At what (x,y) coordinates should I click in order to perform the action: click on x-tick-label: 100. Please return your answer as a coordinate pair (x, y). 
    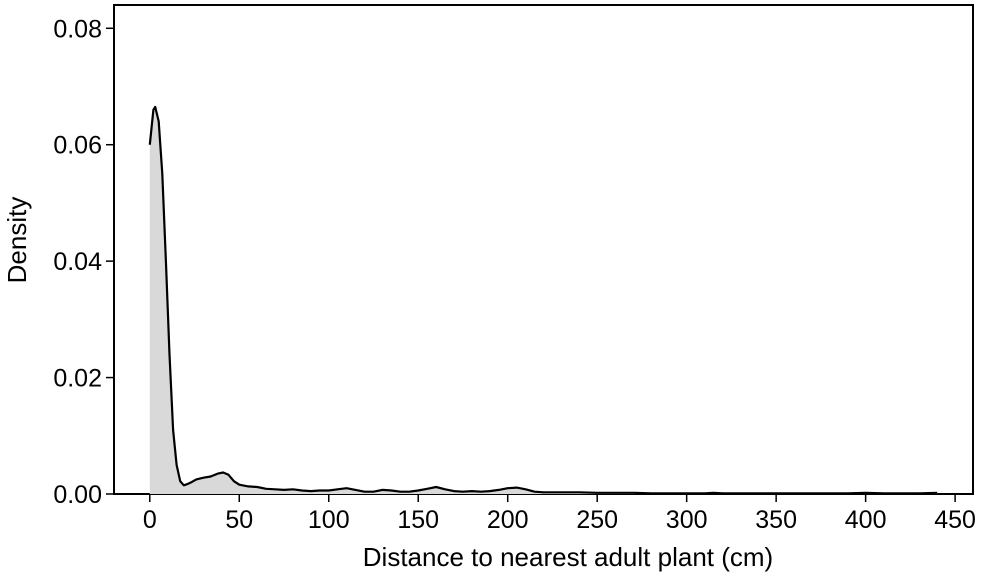
    Looking at the image, I should click on (329, 520).